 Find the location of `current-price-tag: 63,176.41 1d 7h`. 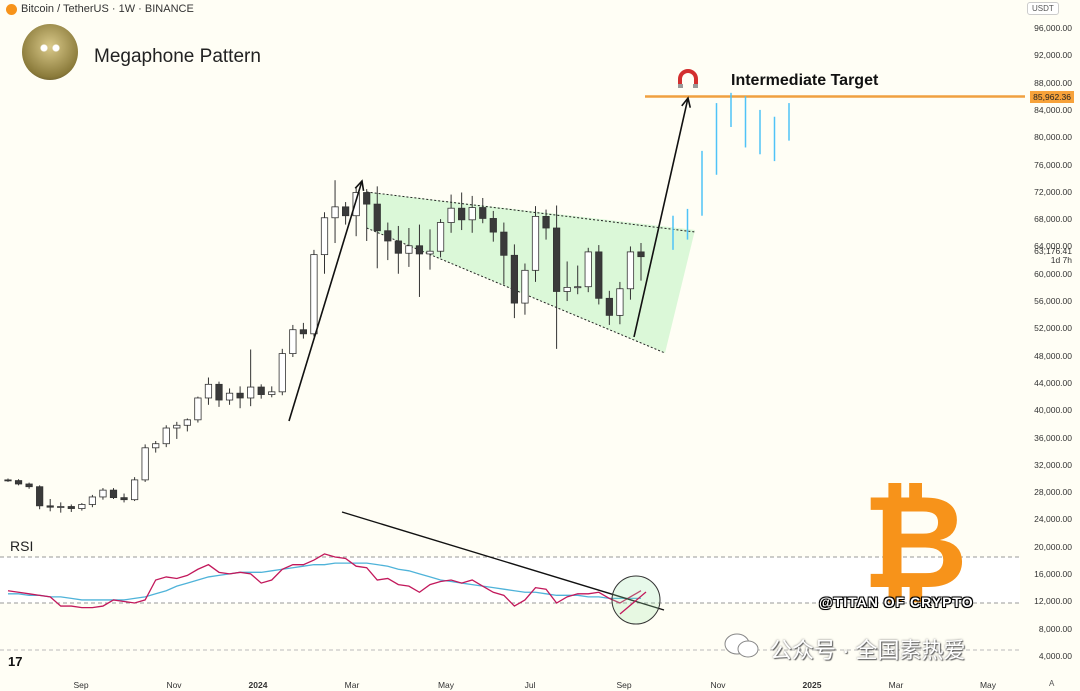

current-price-tag: 63,176.41 1d 7h is located at coordinates (1053, 256).